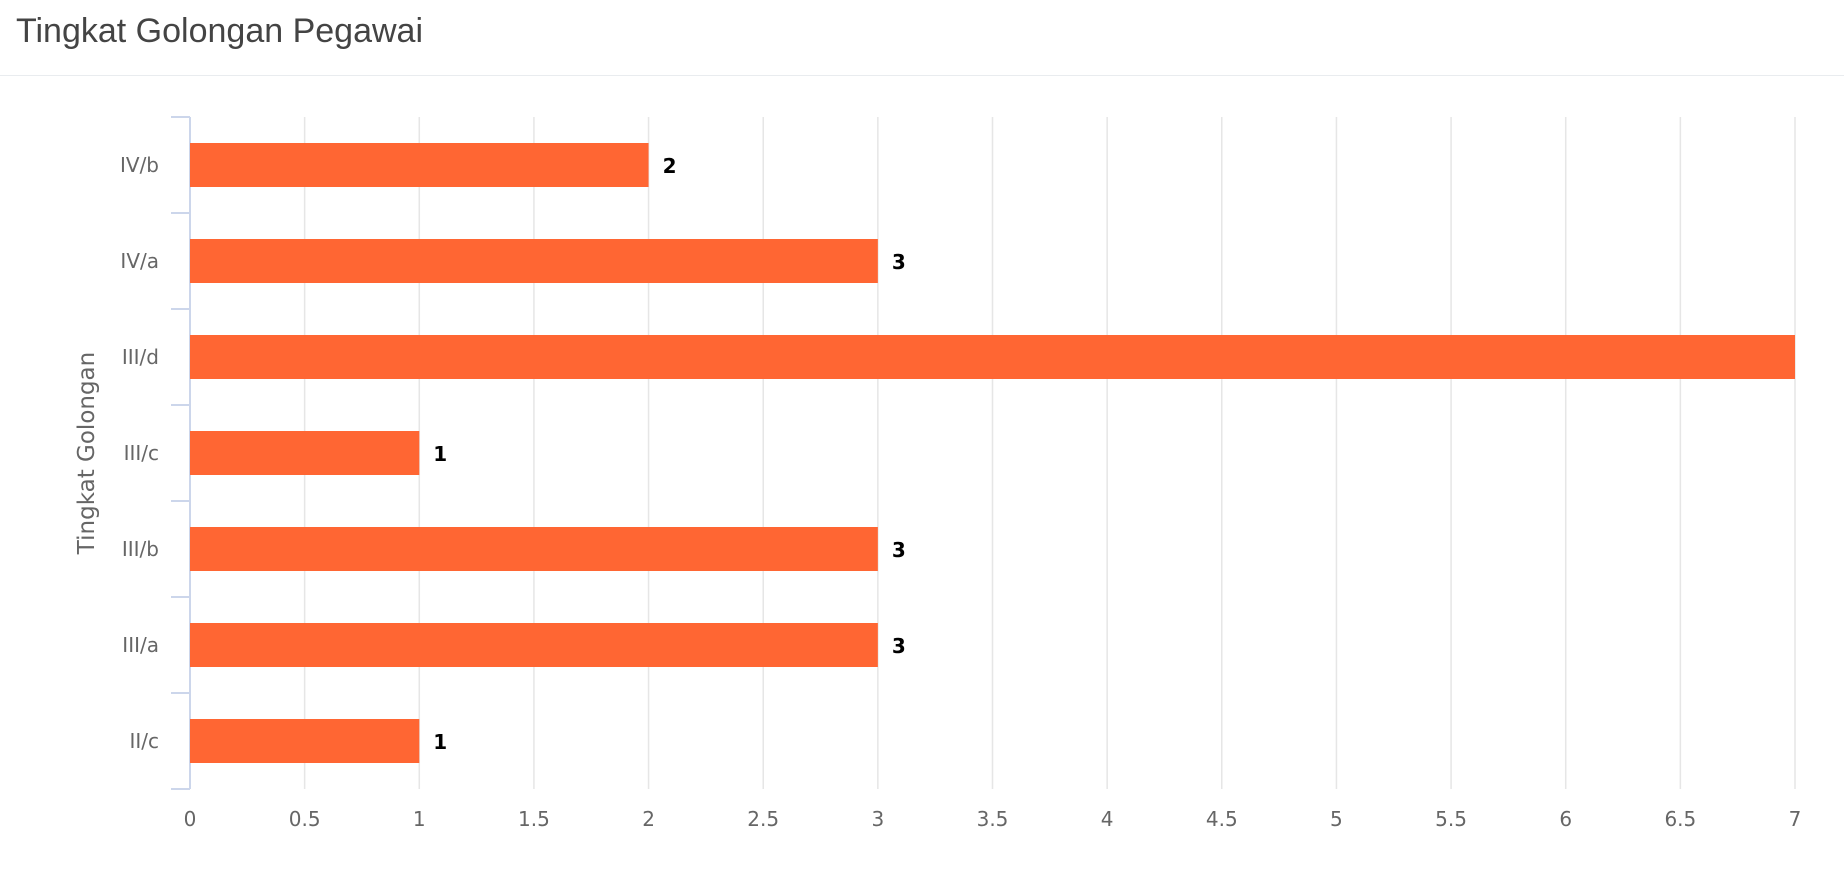 The image size is (1844, 884). Describe the element at coordinates (140, 645) in the screenshot. I see `y-tick-label: III/a` at that location.